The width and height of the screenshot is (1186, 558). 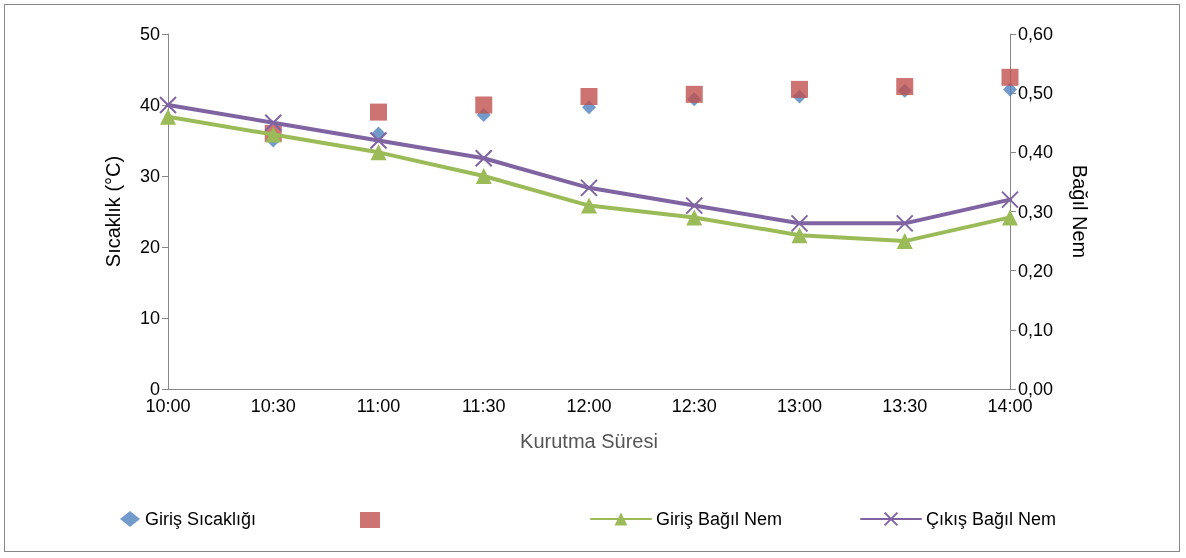 I want to click on y2-tick-label: 0,60, so click(x=1036, y=34).